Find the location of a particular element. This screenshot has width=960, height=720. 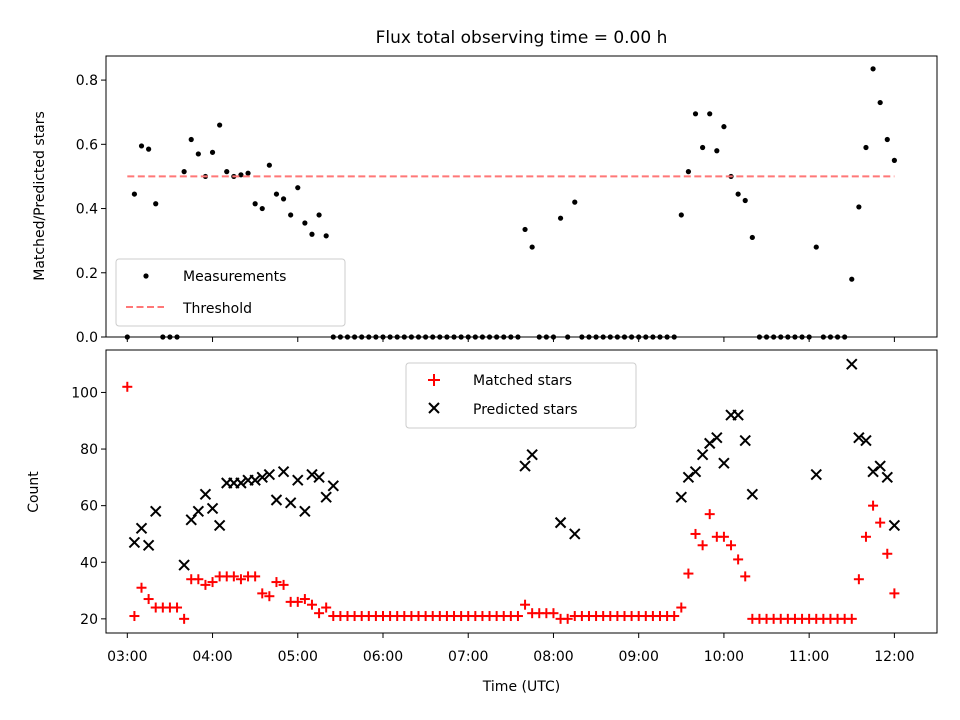

y-tick-label: 0.6 is located at coordinates (87, 145).